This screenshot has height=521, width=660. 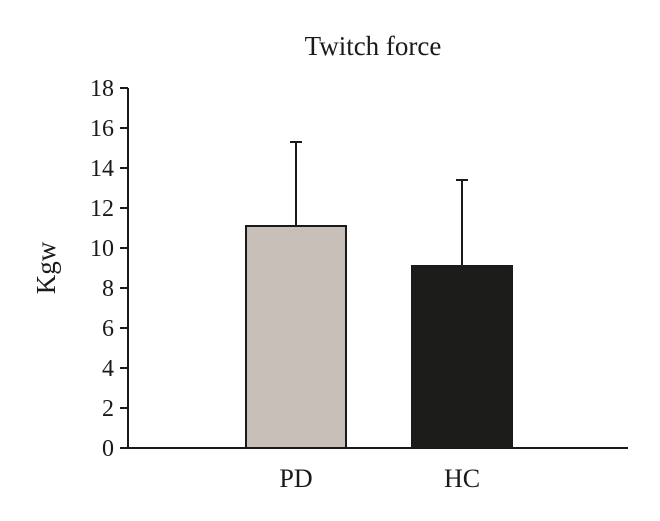 I want to click on y-axis-label: Kgw, so click(x=46, y=267).